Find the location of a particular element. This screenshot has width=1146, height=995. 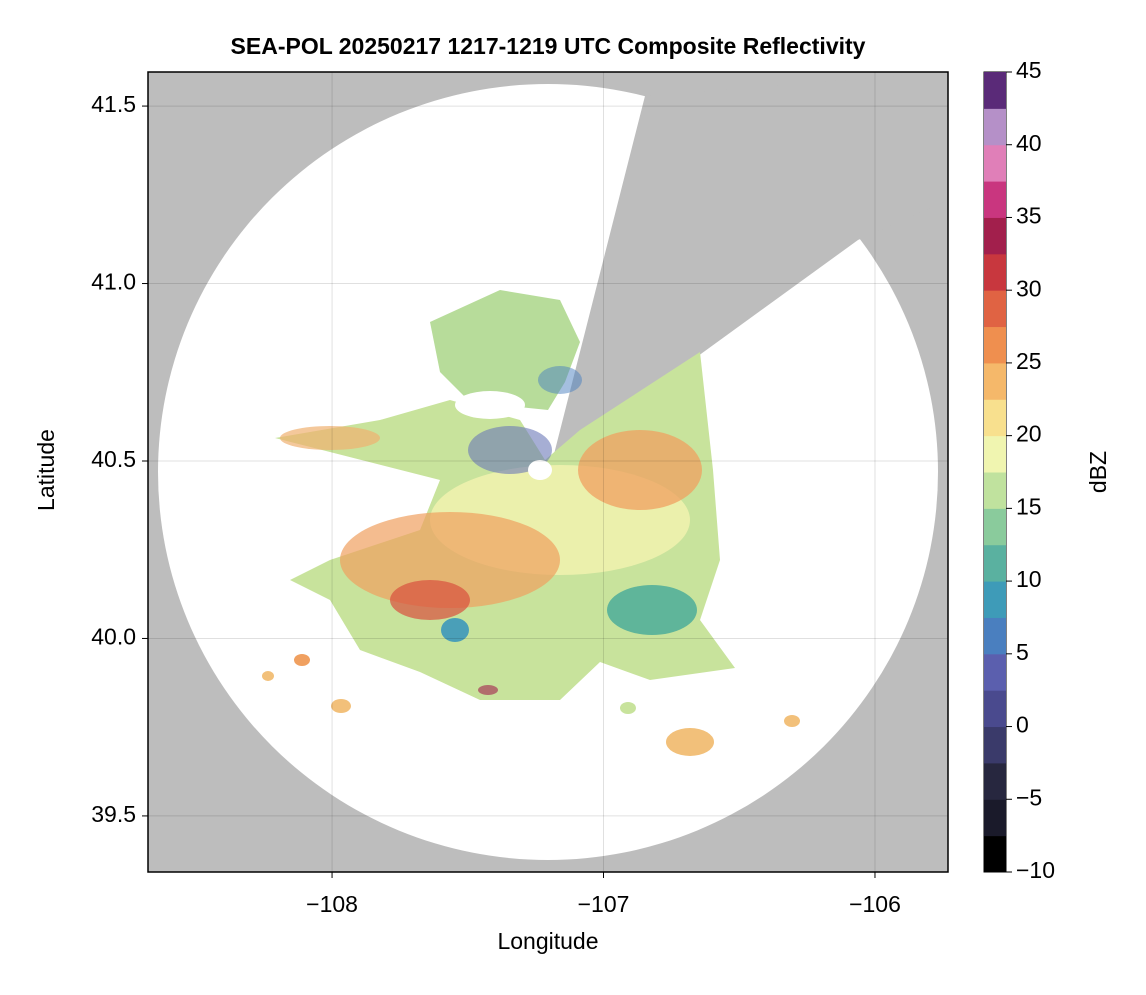

colorbar-tick-label: 25 is located at coordinates (1029, 361).